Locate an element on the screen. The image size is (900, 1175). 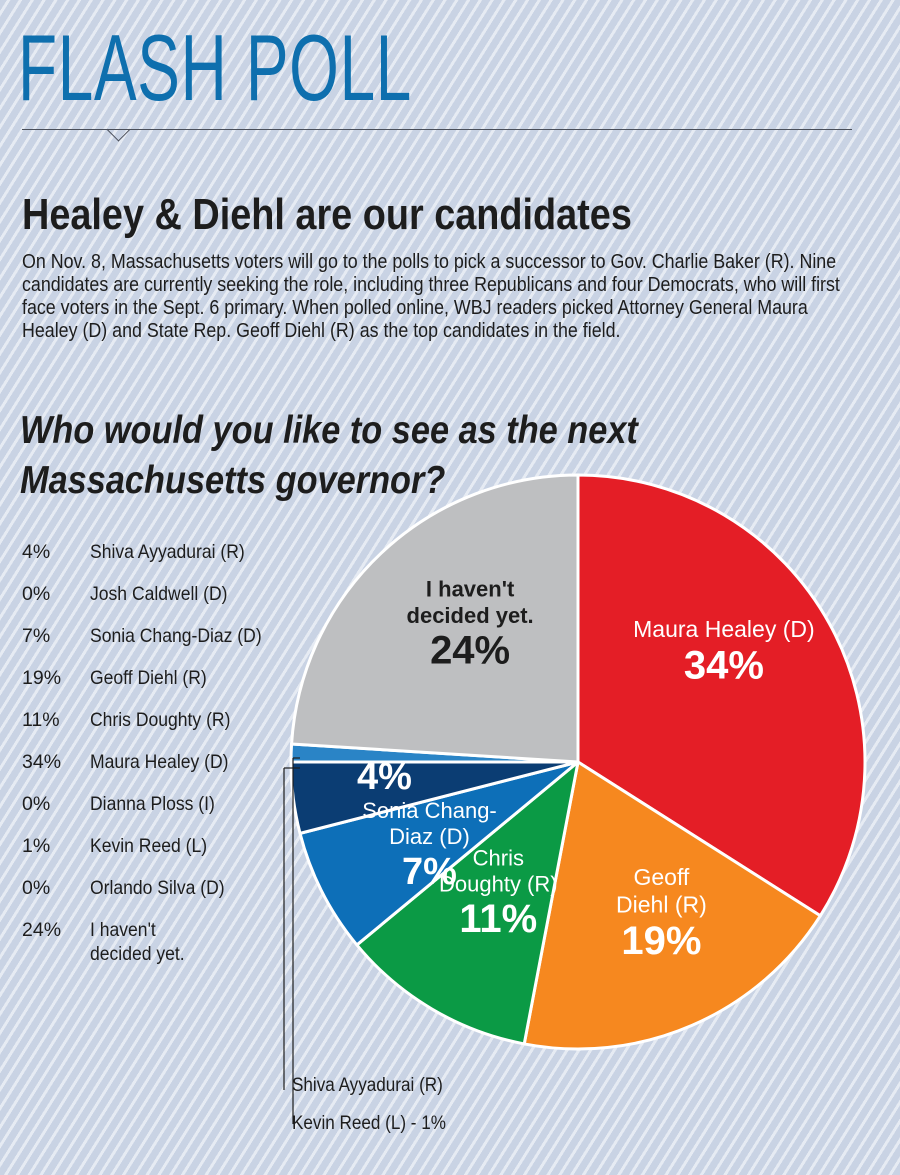
masthead-rule is located at coordinates (437, 129).